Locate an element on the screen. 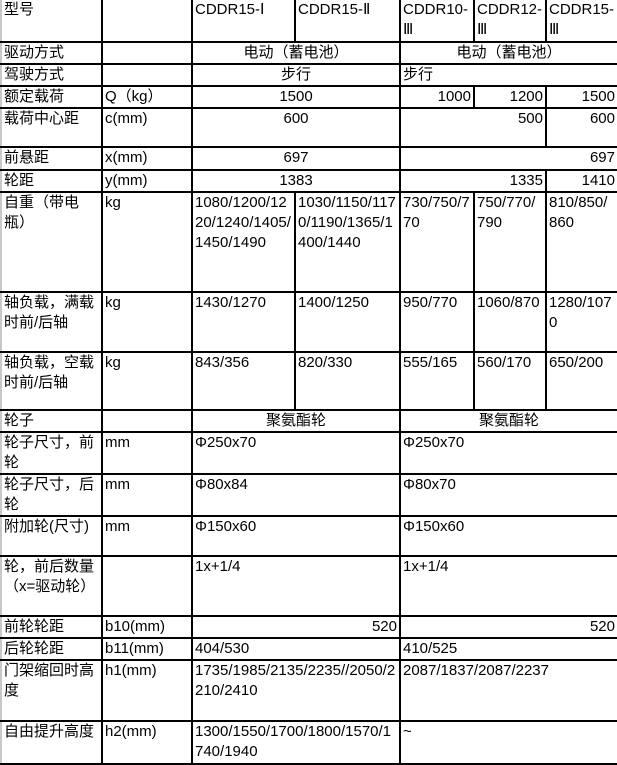 The width and height of the screenshot is (617, 765). unit-cell: b11(mm) is located at coordinates (147, 649).